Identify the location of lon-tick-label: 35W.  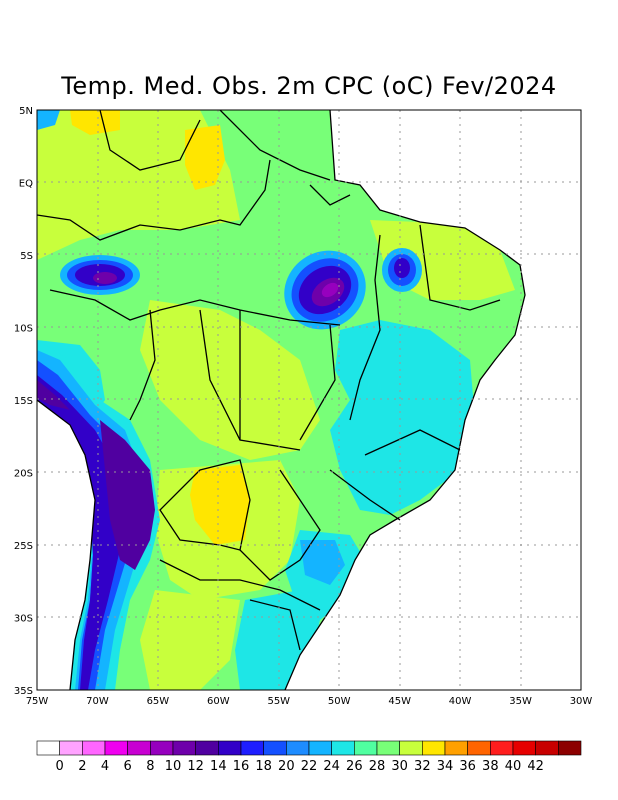
(520, 701).